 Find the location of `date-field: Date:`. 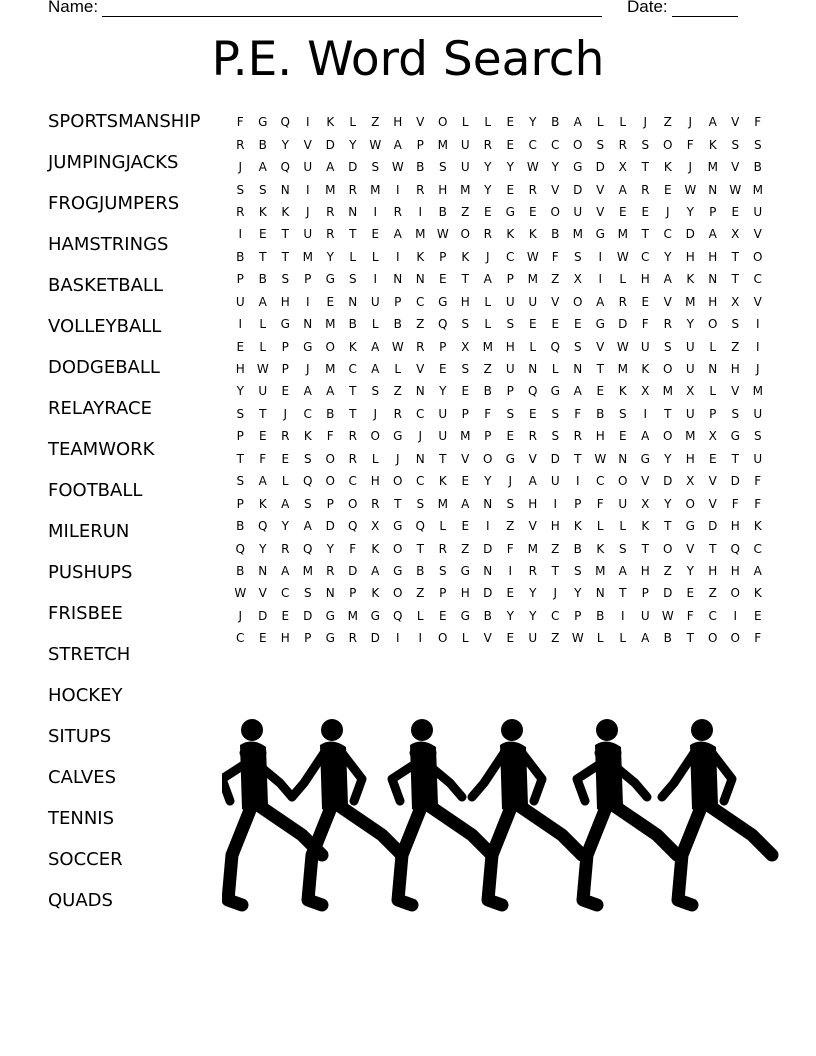

date-field: Date: is located at coordinates (682, 8).